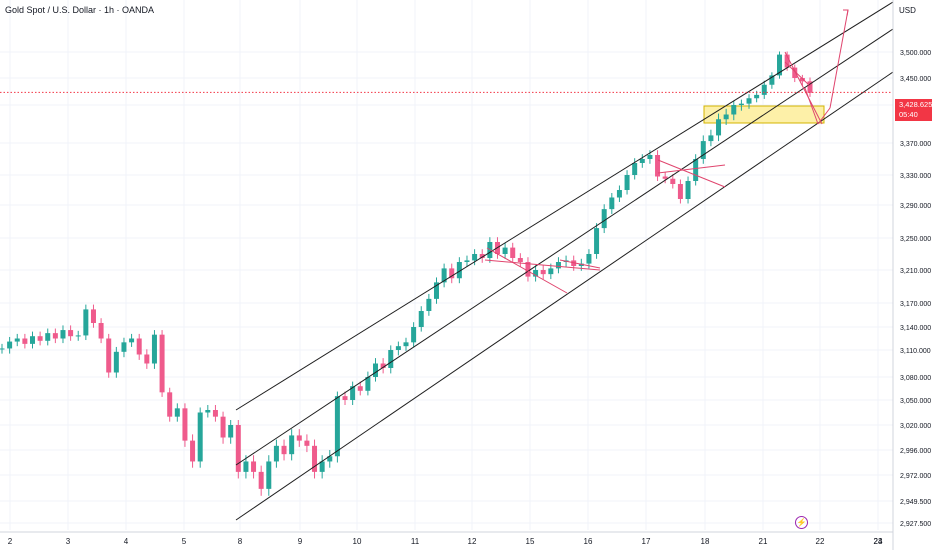  Describe the element at coordinates (915, 104) in the screenshot. I see `price-tag-value: 3,428.625` at that location.